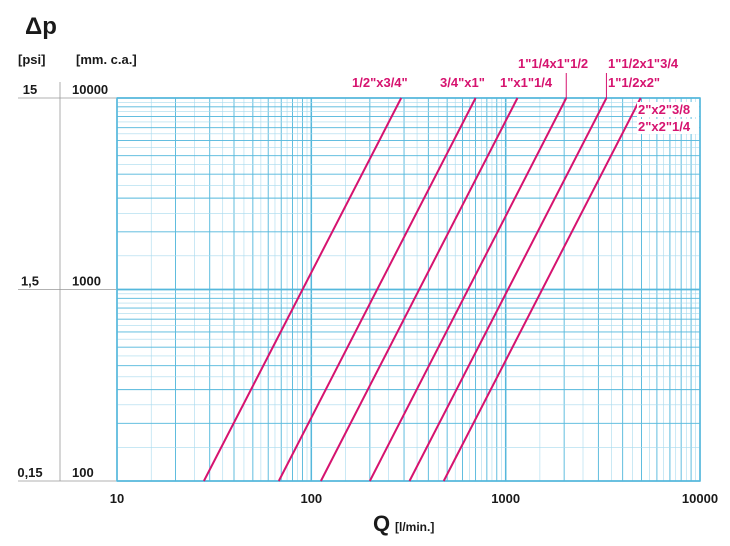 The width and height of the screenshot is (730, 546). Describe the element at coordinates (634, 82) in the screenshot. I see `series-label: 1"1/2x2"` at that location.